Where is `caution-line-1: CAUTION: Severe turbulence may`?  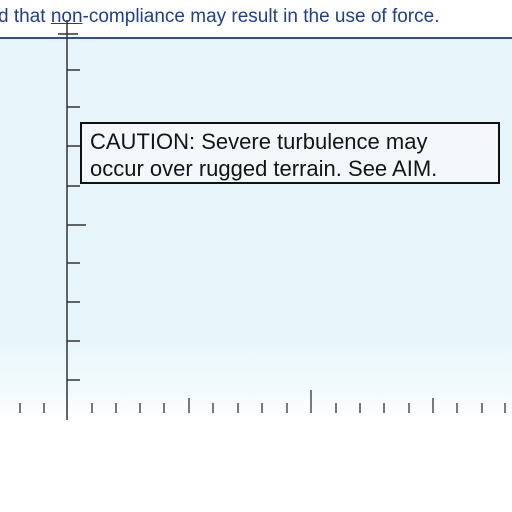 caution-line-1: CAUTION: Severe turbulence may is located at coordinates (259, 141).